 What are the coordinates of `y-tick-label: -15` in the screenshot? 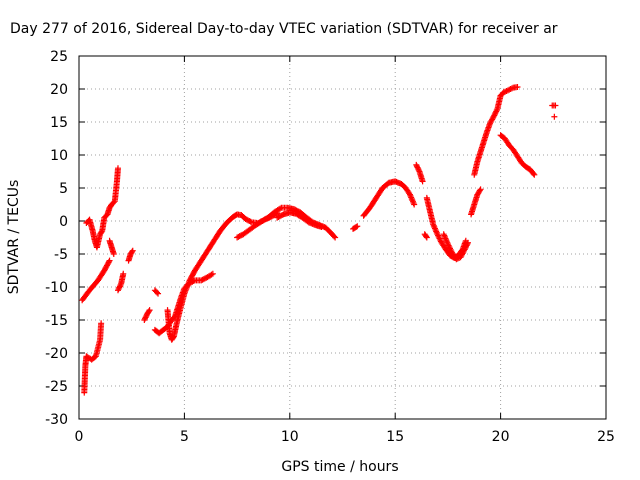 It's located at (56, 321).